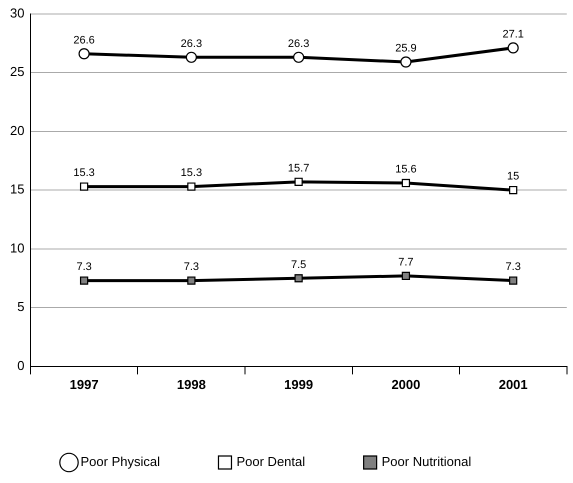 Image resolution: width=573 pixels, height=483 pixels. Describe the element at coordinates (84, 384) in the screenshot. I see `x-tick-label: 1997` at that location.